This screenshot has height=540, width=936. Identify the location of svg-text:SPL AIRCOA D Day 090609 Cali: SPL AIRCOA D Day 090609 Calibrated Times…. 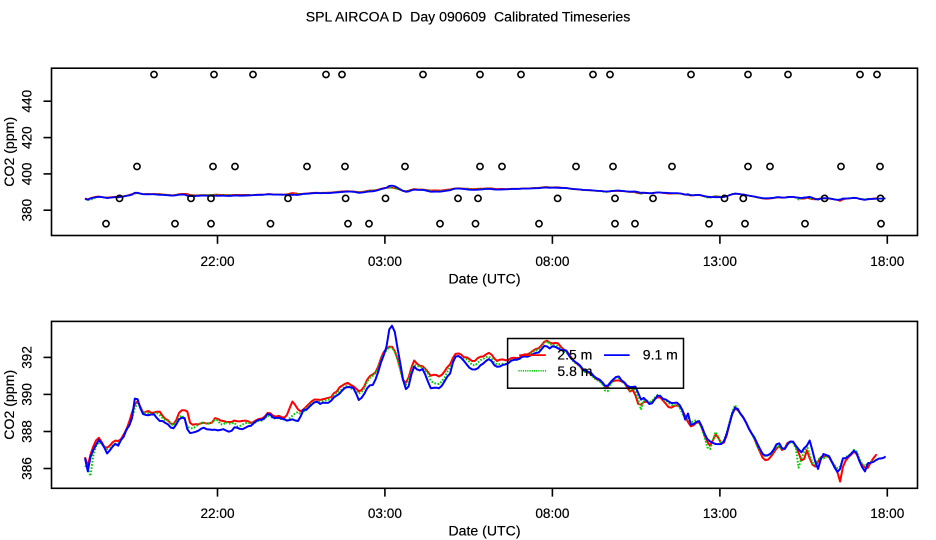
(468, 17).